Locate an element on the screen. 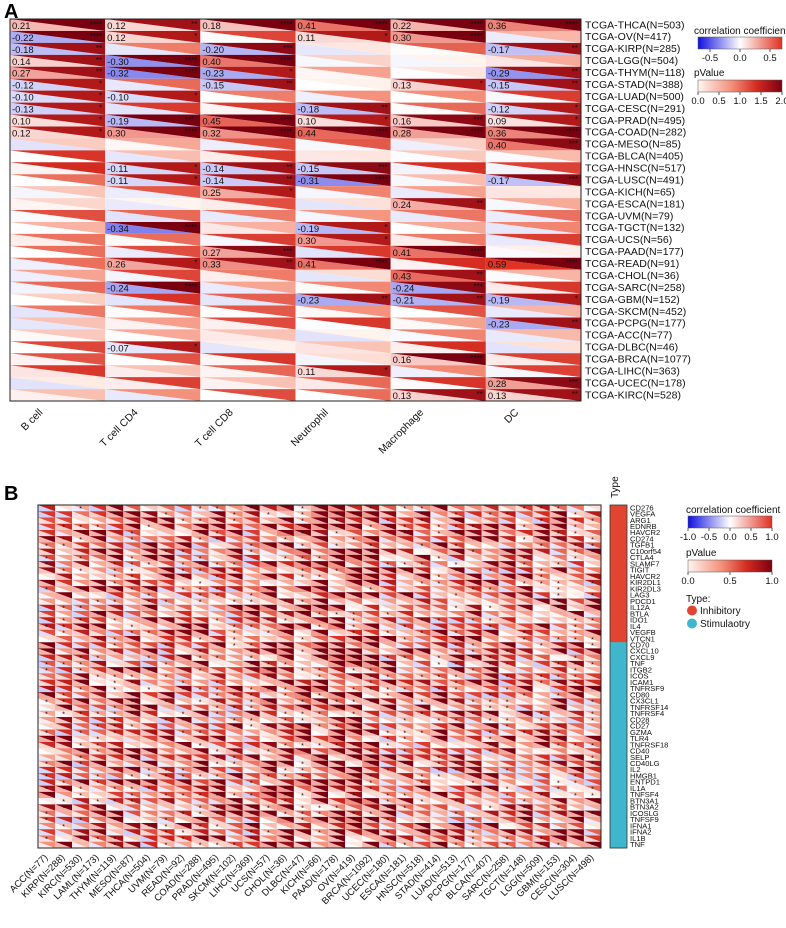 This screenshot has width=786, height=928. cell-coefficient-label: -0.18 is located at coordinates (23, 50).